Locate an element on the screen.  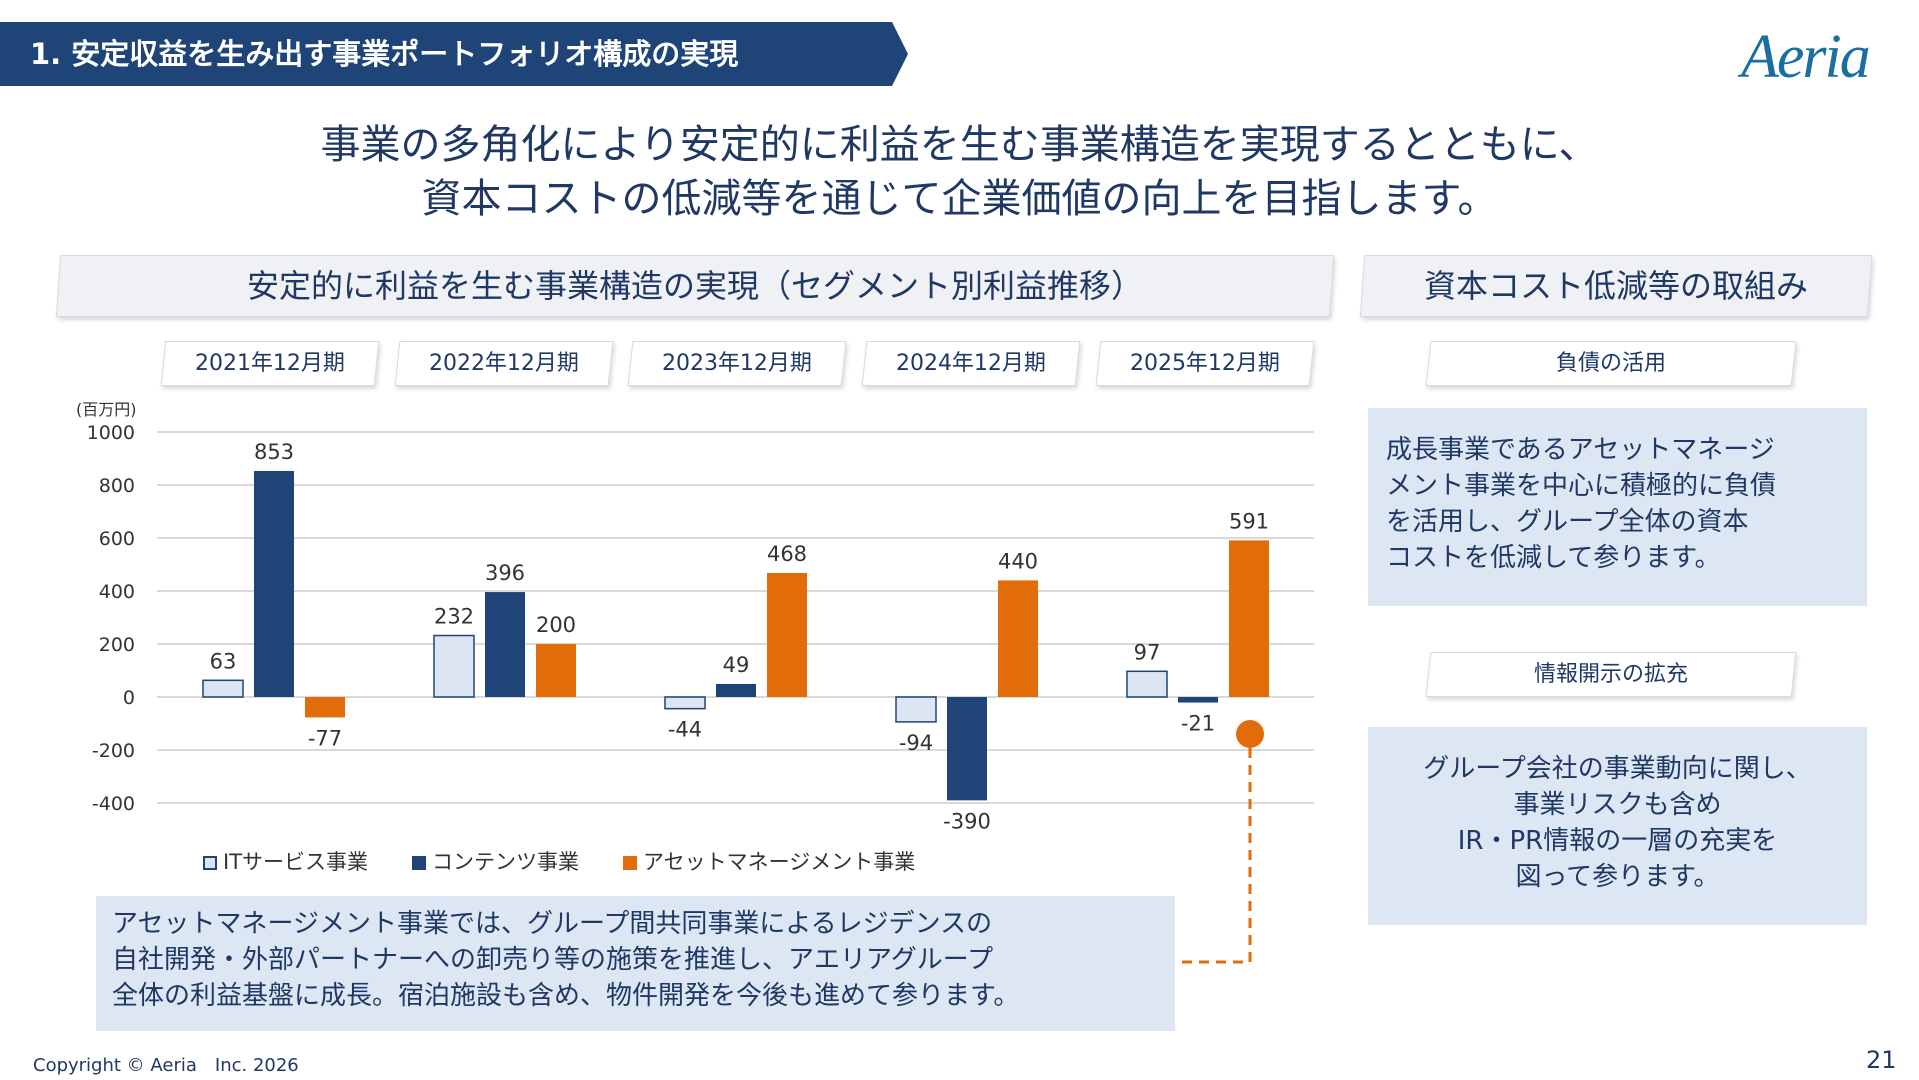
page-number: 21 is located at coordinates (1881, 1060).